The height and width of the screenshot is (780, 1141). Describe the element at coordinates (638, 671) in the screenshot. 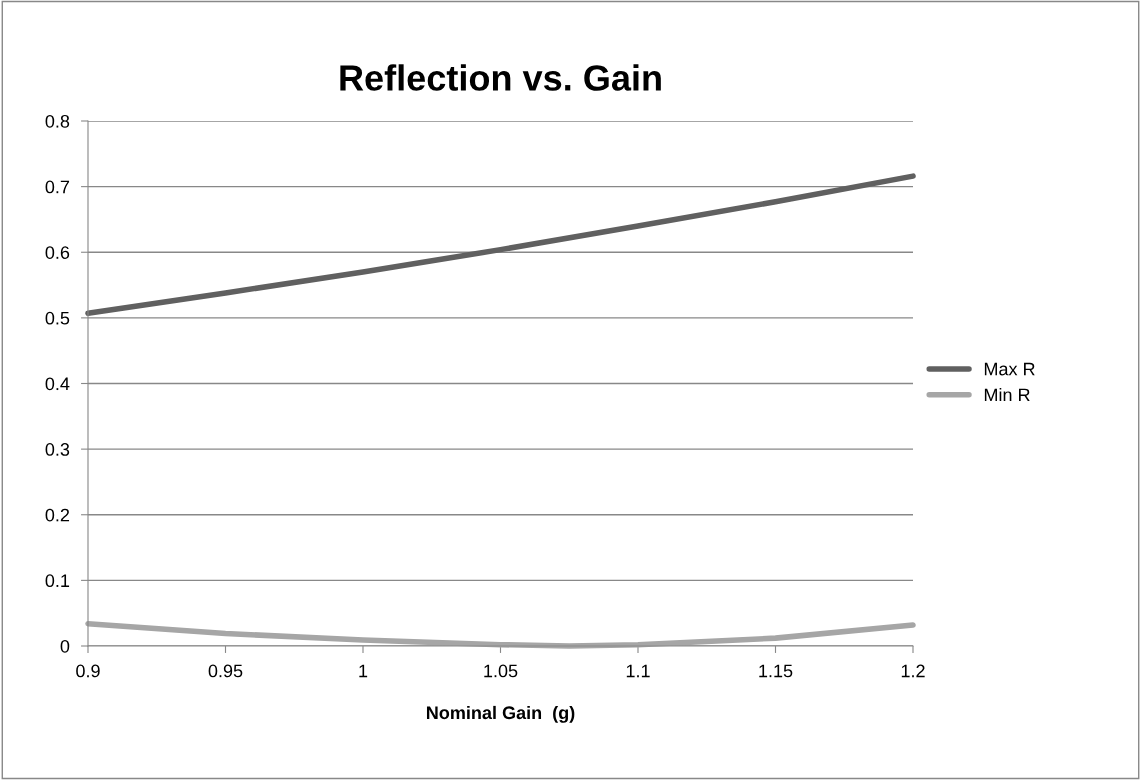

I see `x-tick-label: 1.1` at that location.